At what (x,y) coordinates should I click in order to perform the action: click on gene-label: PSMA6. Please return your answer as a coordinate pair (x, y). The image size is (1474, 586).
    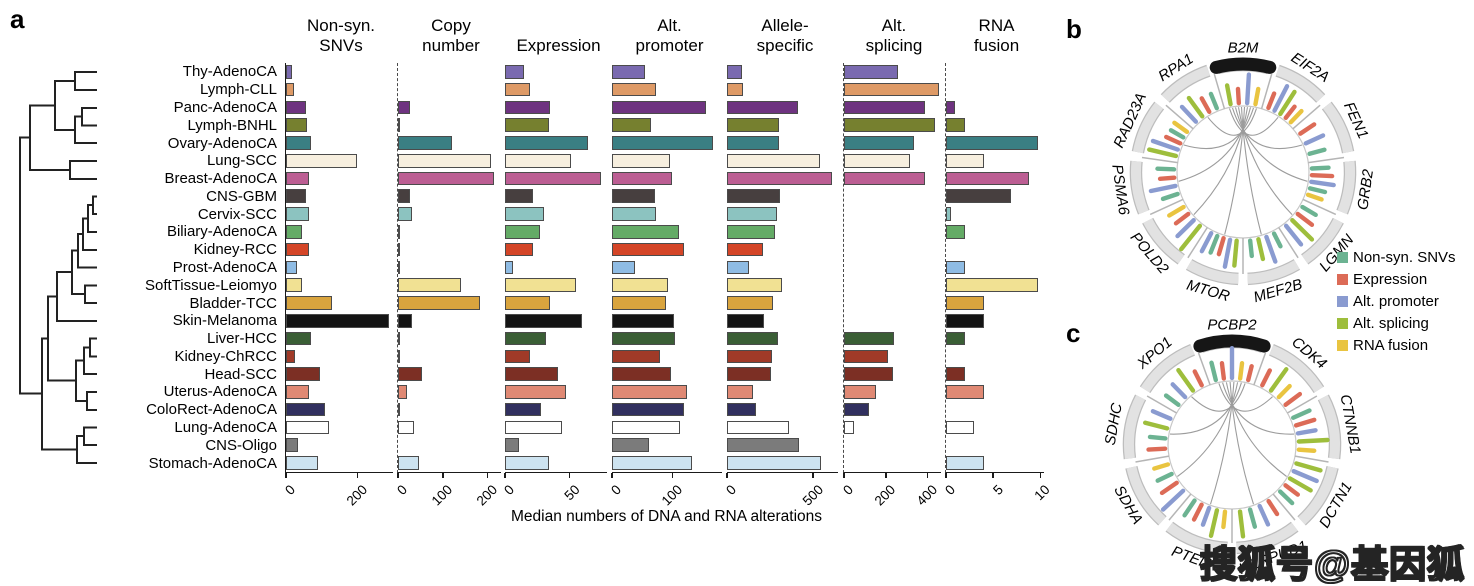
    Looking at the image, I should click on (1120, 189).